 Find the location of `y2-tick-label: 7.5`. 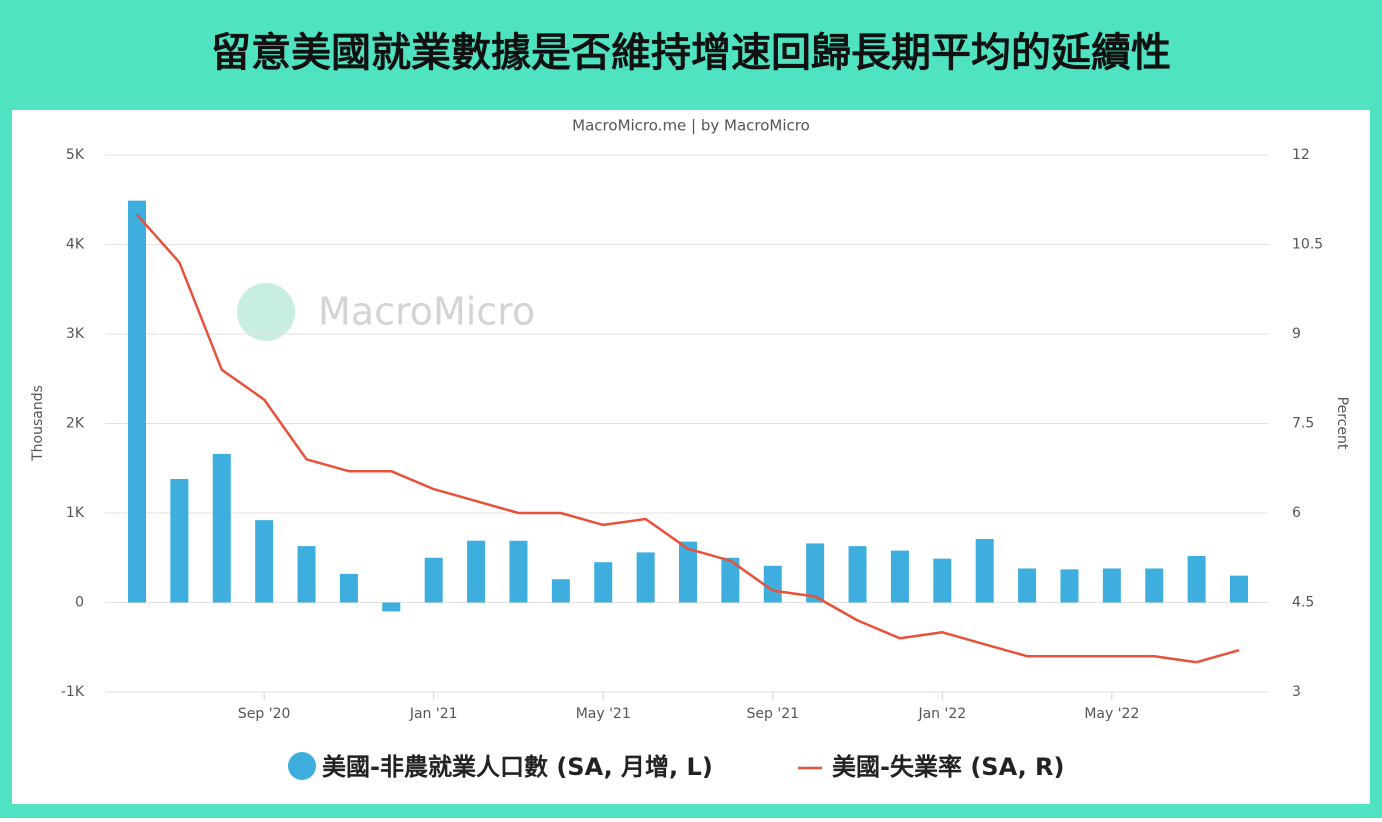

y2-tick-label: 7.5 is located at coordinates (1303, 424).